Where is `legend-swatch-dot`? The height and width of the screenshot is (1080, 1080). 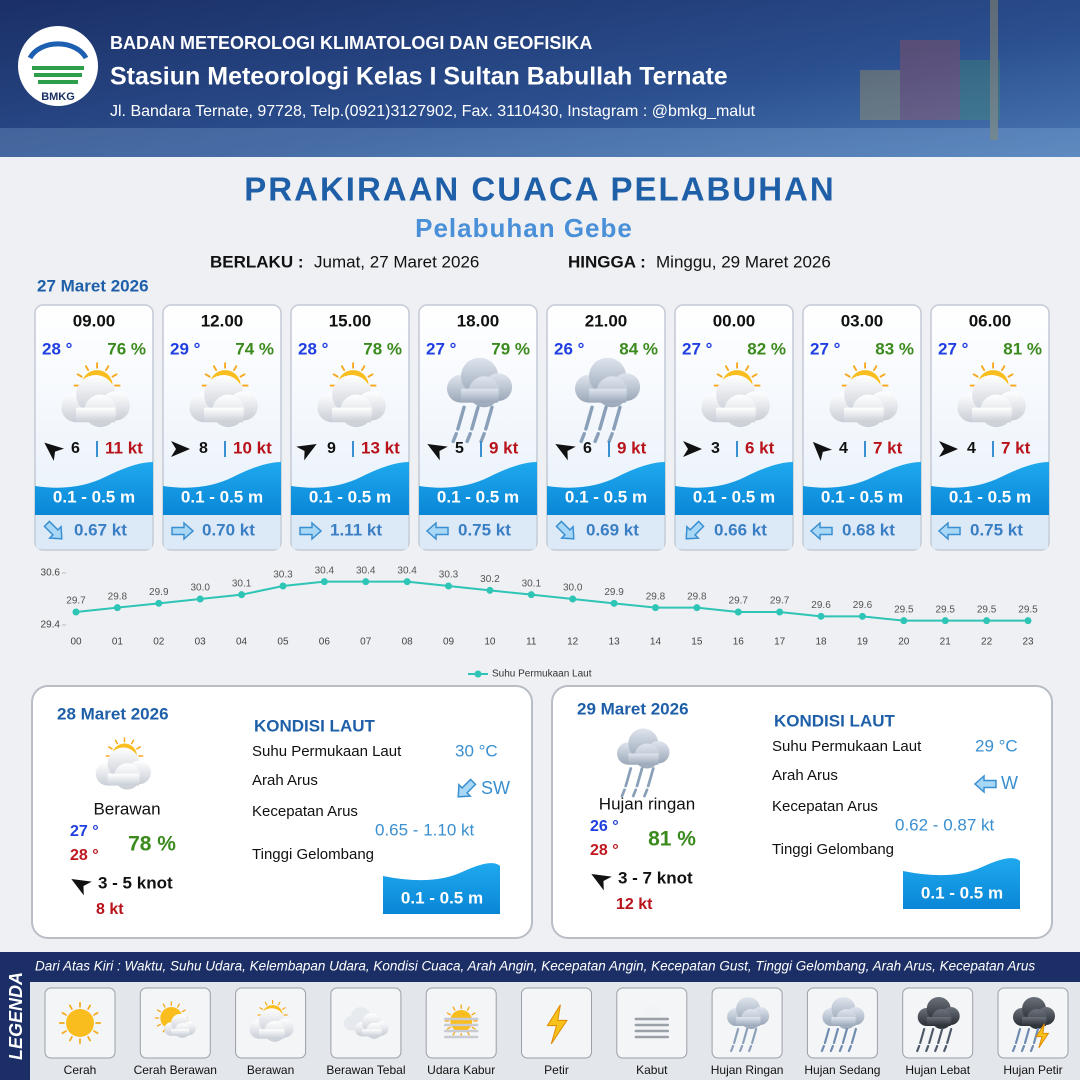
legend-swatch-dot is located at coordinates (478, 674).